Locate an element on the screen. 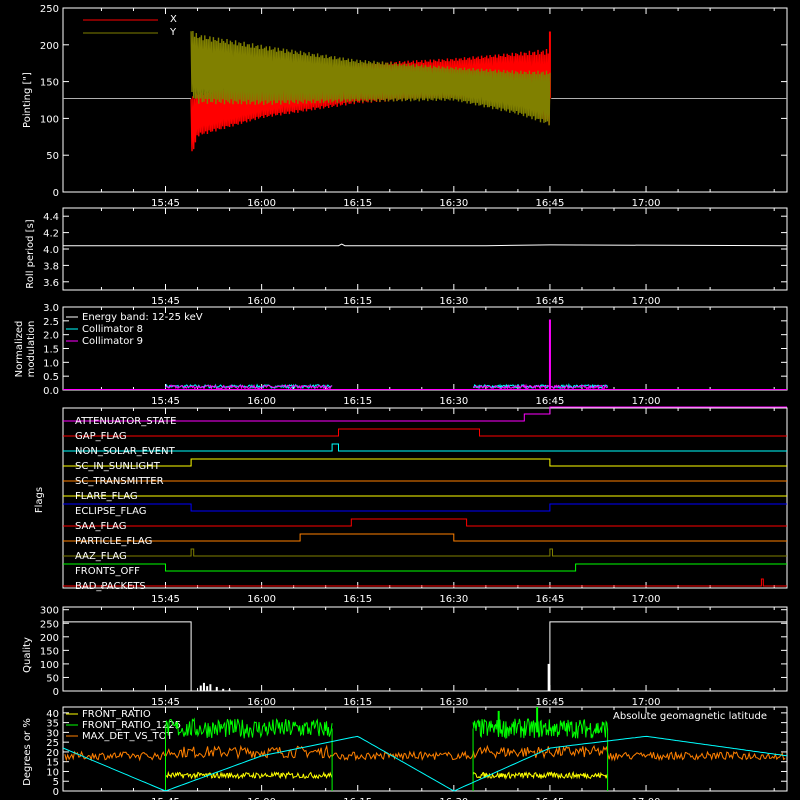  legend-front-ratio-label: FRONT_RATIO is located at coordinates (116, 714).